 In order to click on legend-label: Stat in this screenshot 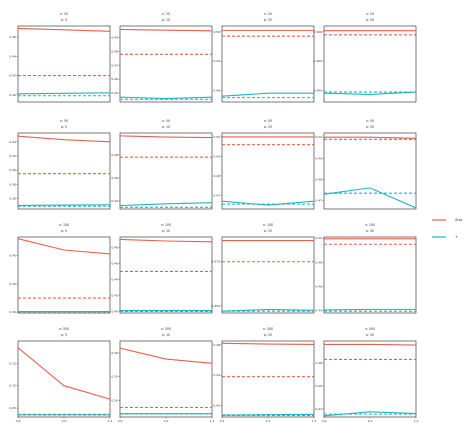, I will do `click(459, 220)`.